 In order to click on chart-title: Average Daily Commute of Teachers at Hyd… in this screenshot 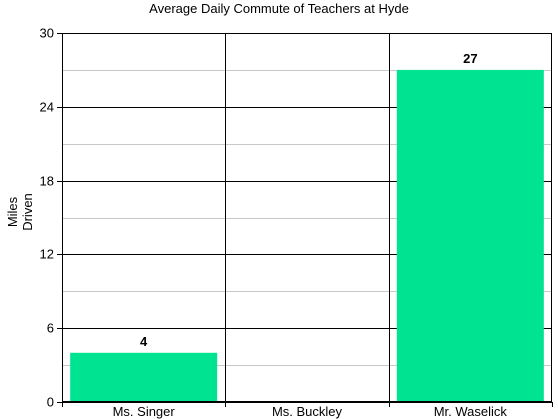, I will do `click(279, 8)`.